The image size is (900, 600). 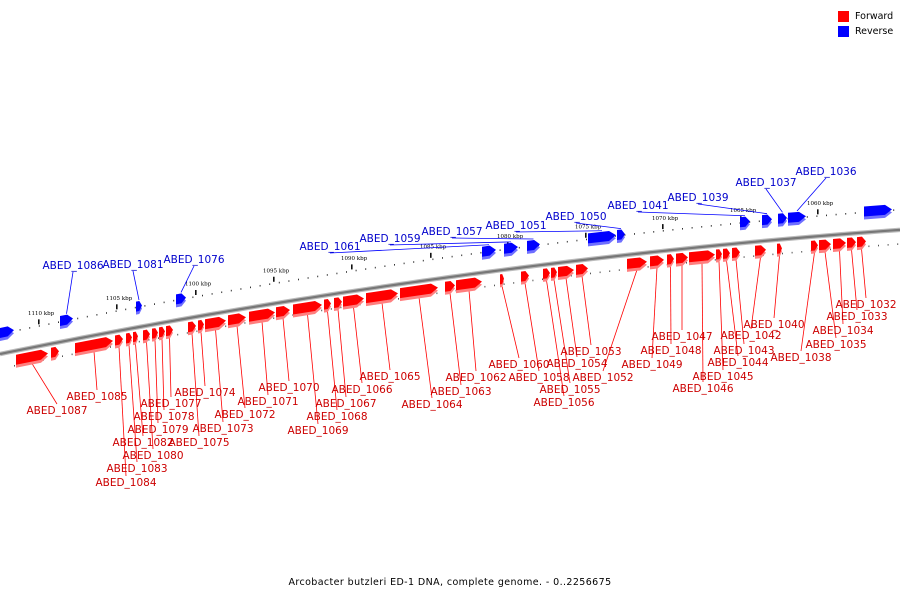 I want to click on ABED_1059-body, so click(x=511, y=248).